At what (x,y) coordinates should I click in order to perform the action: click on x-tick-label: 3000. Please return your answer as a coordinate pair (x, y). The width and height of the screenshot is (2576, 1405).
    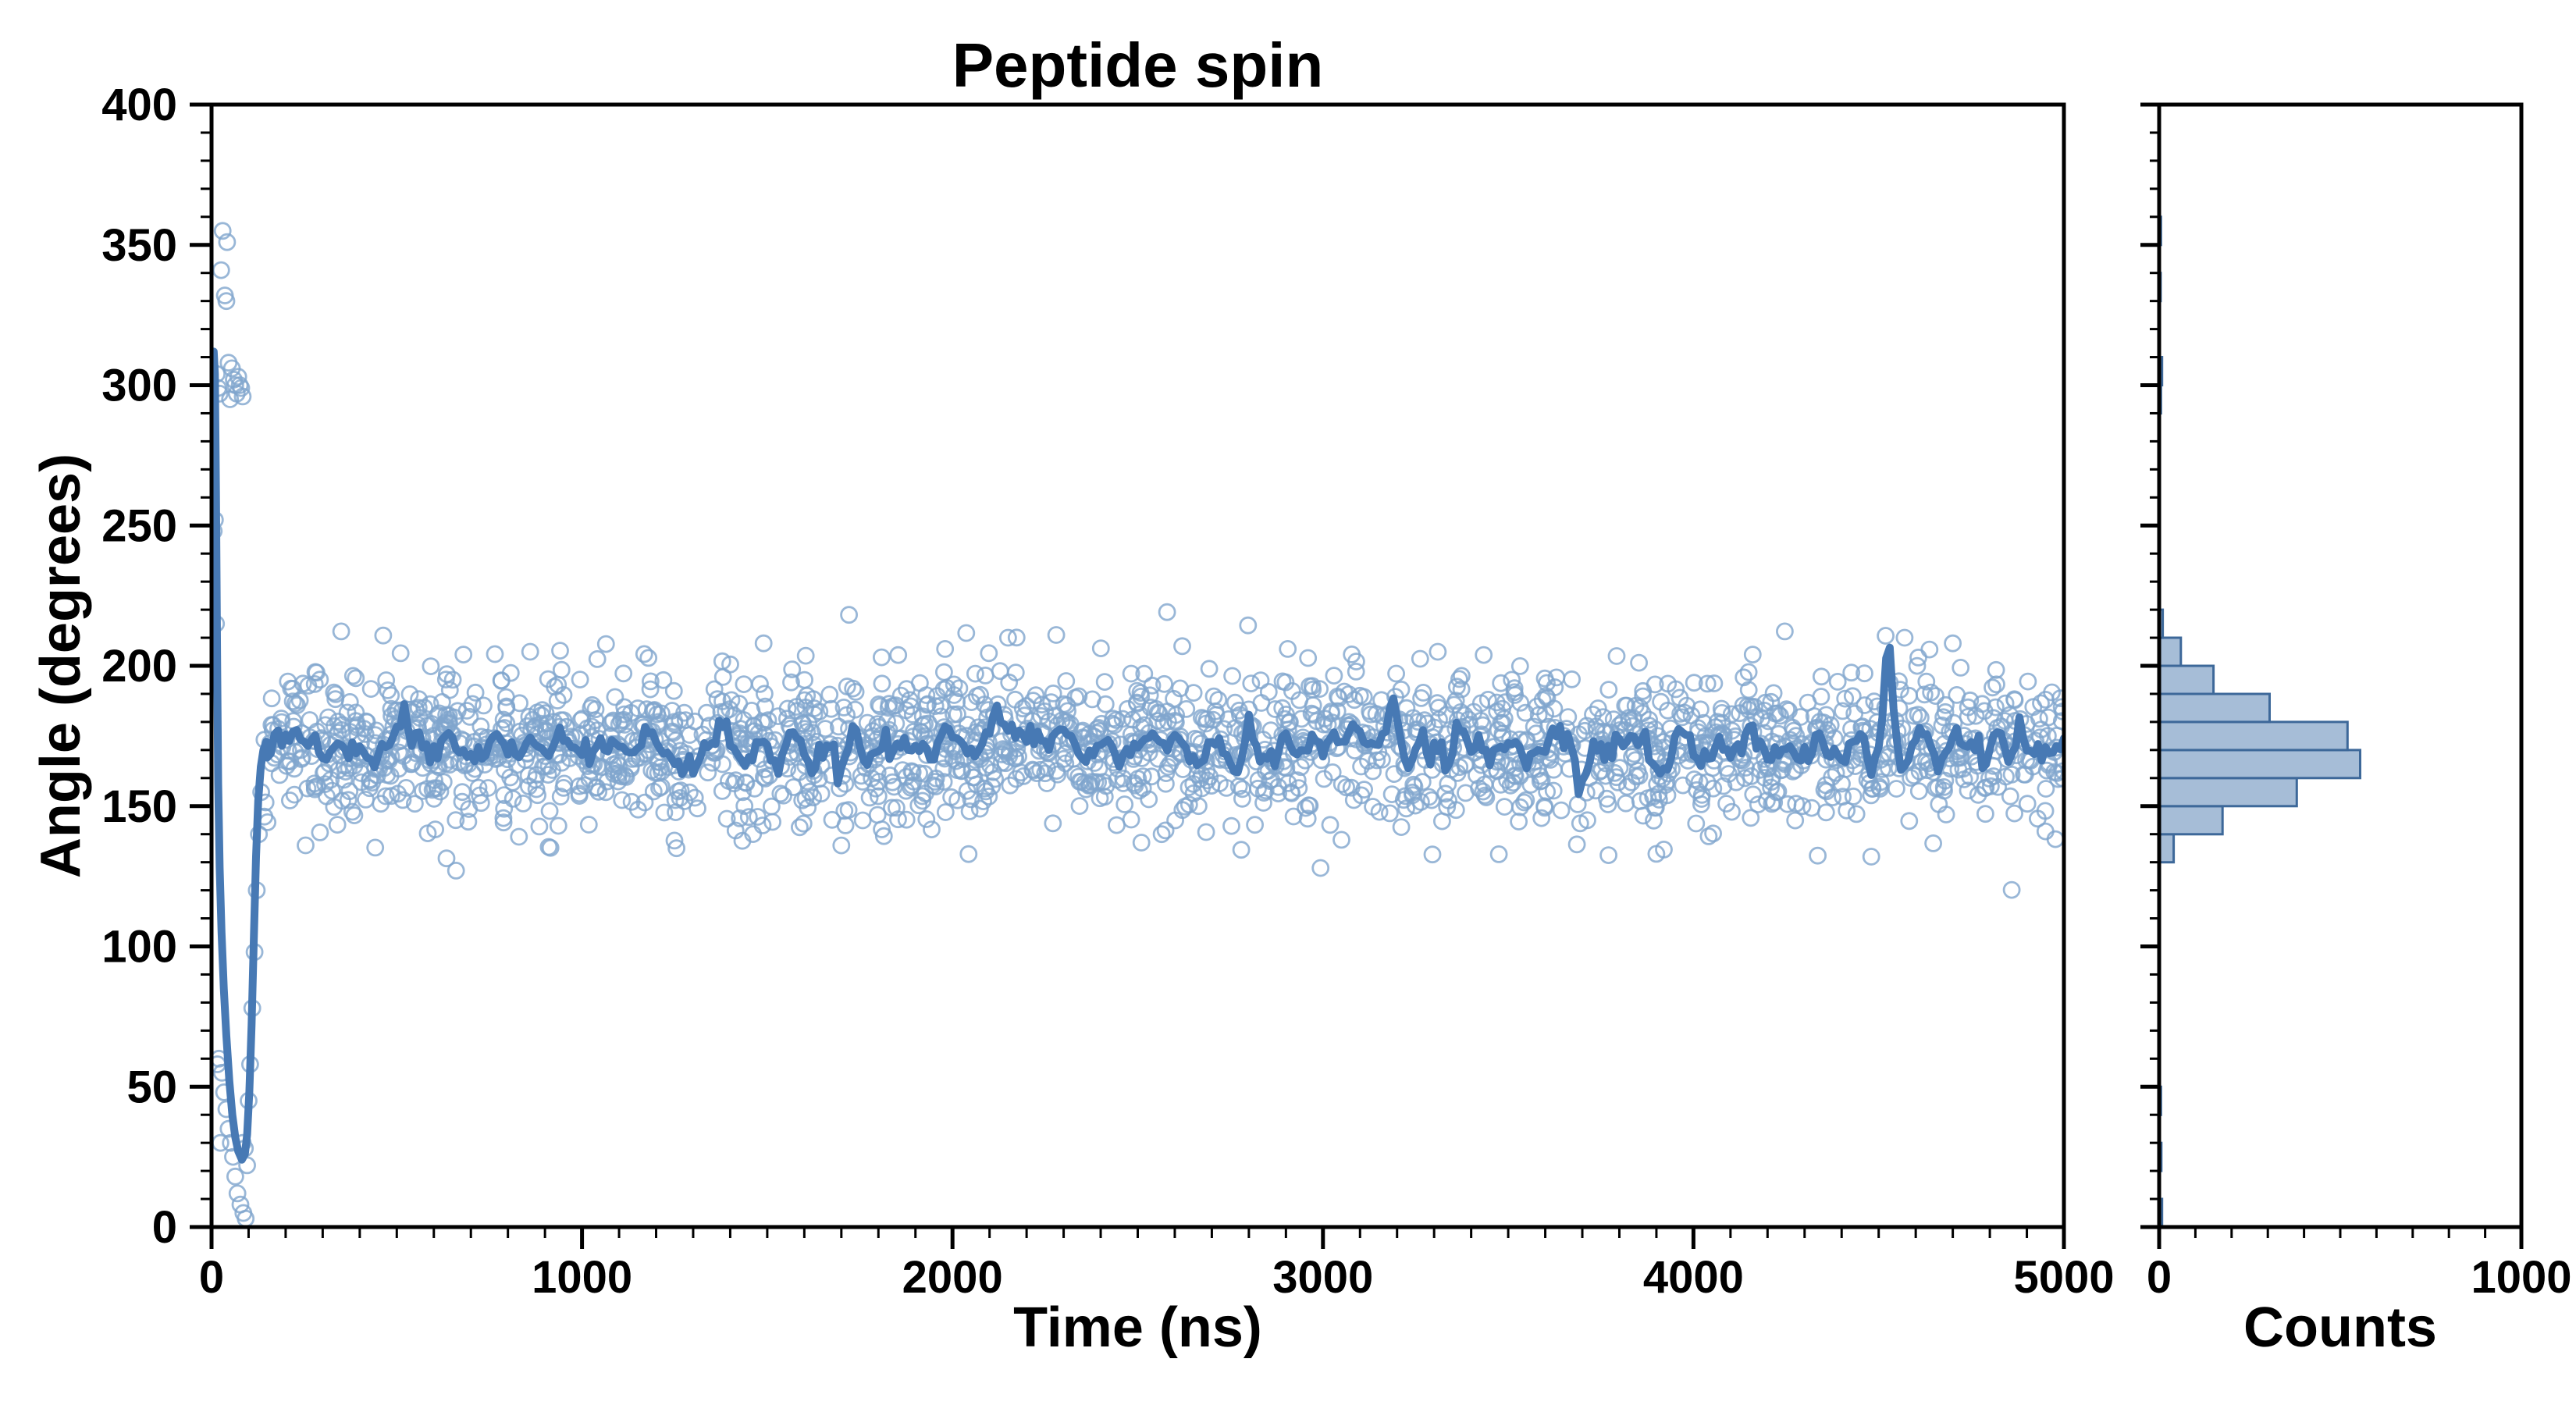
    Looking at the image, I should click on (1322, 1278).